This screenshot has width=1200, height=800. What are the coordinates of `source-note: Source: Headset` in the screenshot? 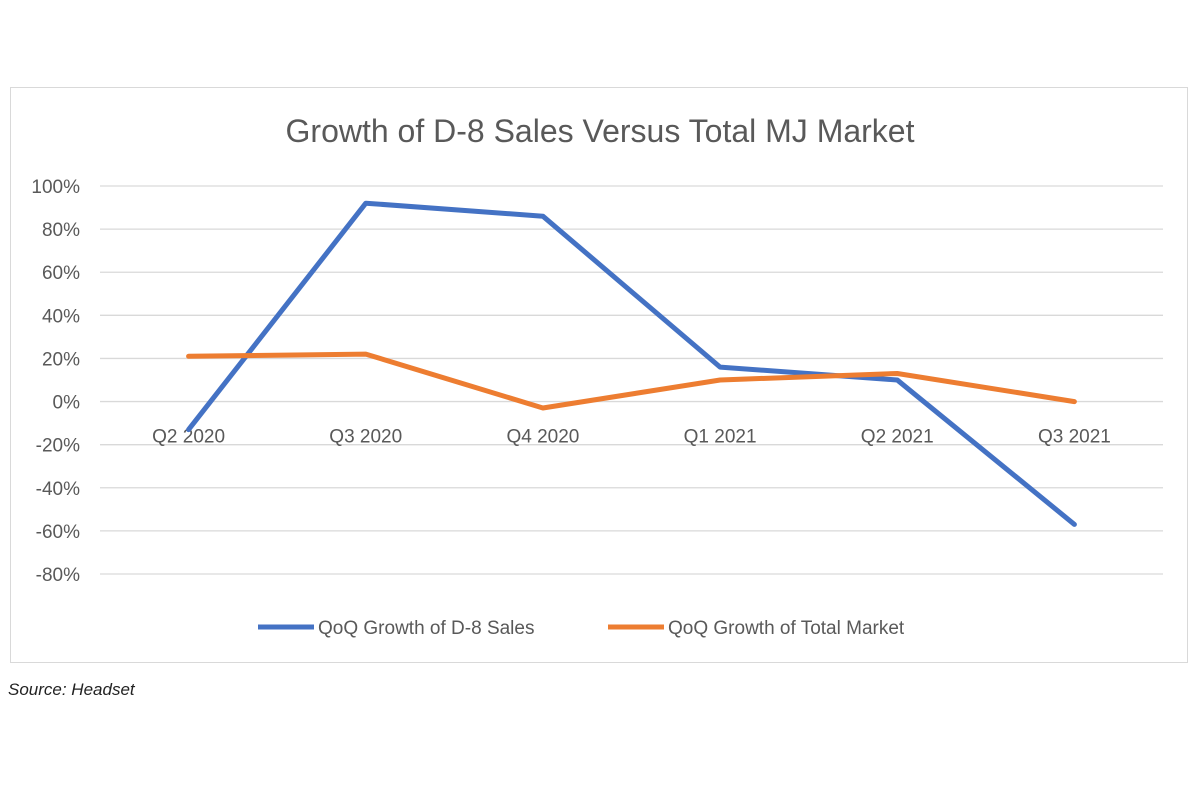 It's located at (71, 689).